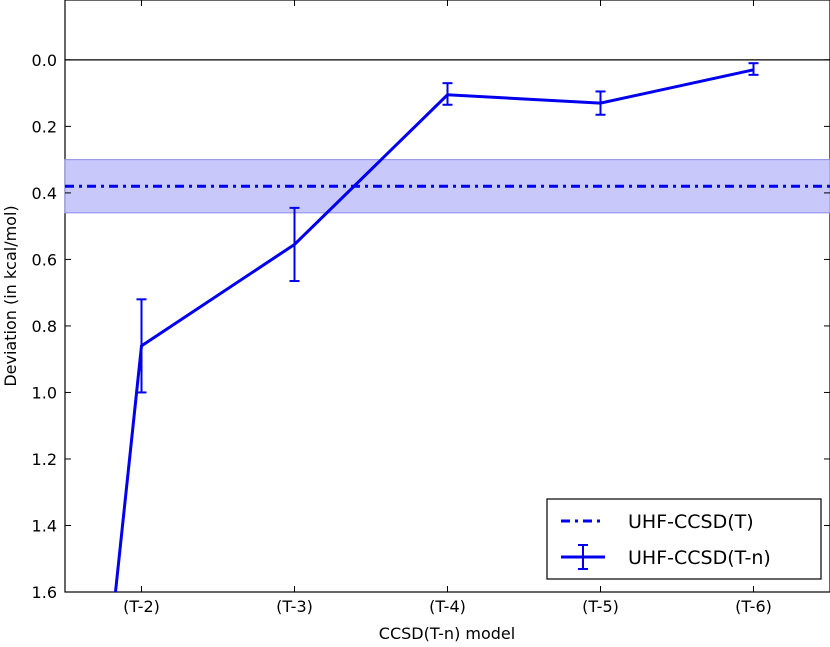 Image resolution: width=830 pixels, height=647 pixels. What do you see at coordinates (44, 126) in the screenshot?
I see `y-tick-label: 0.2` at bounding box center [44, 126].